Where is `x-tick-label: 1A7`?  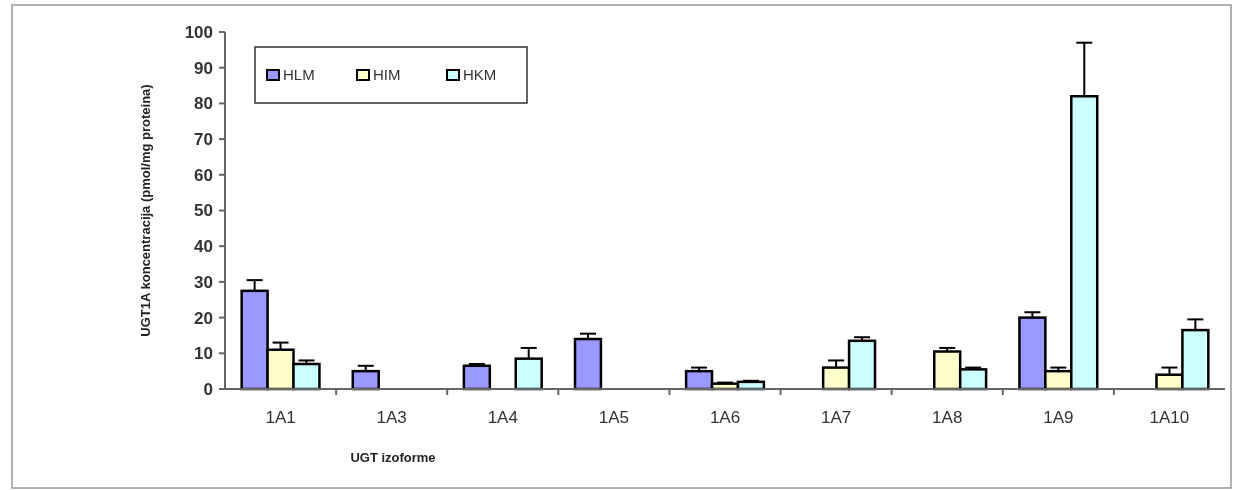 x-tick-label: 1A7 is located at coordinates (836, 417).